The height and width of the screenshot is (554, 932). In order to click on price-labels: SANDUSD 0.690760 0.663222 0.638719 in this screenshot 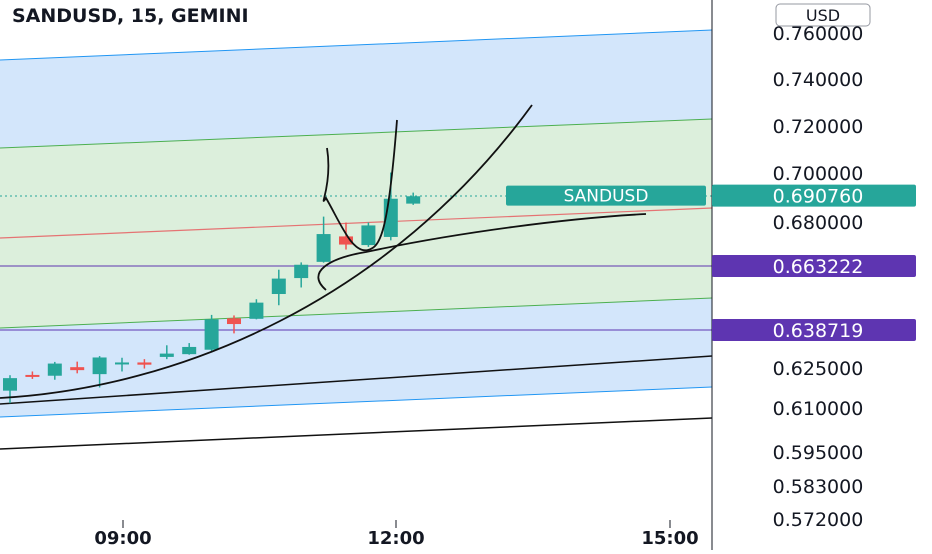, I will do `click(711, 263)`.